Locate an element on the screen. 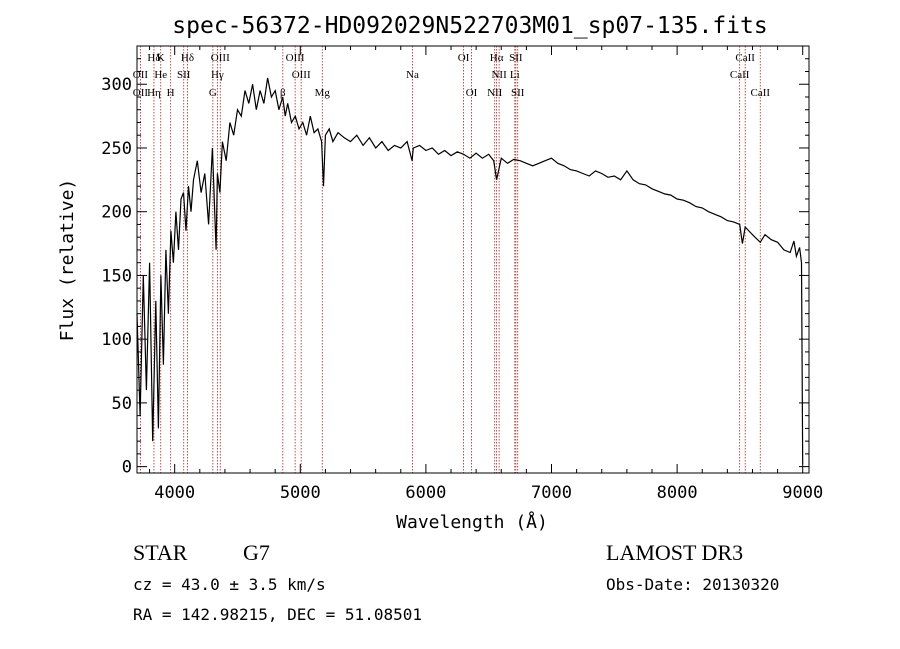  y-axis-label: Flux (relative) is located at coordinates (67, 260).